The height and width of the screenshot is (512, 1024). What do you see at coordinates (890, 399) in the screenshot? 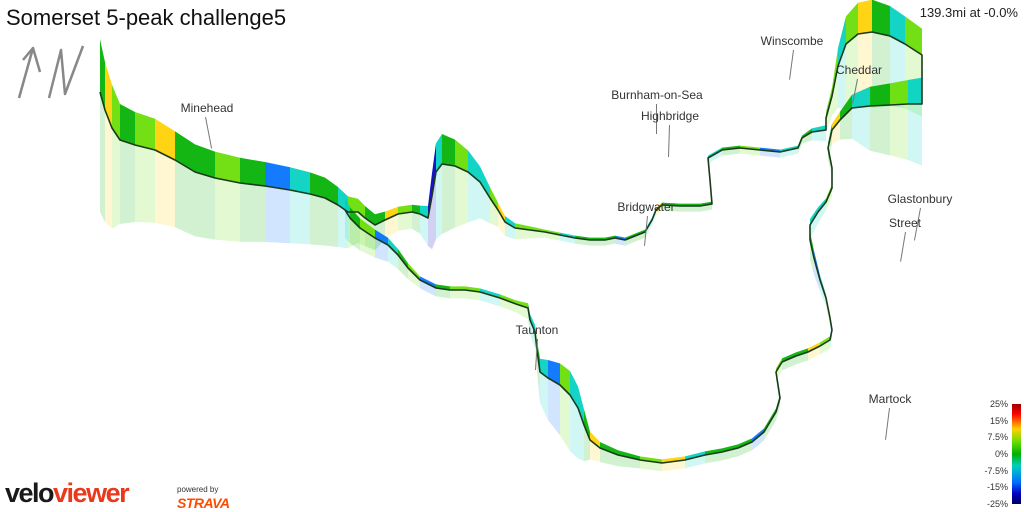
I see `place-label-martock: Martock` at bounding box center [890, 399].